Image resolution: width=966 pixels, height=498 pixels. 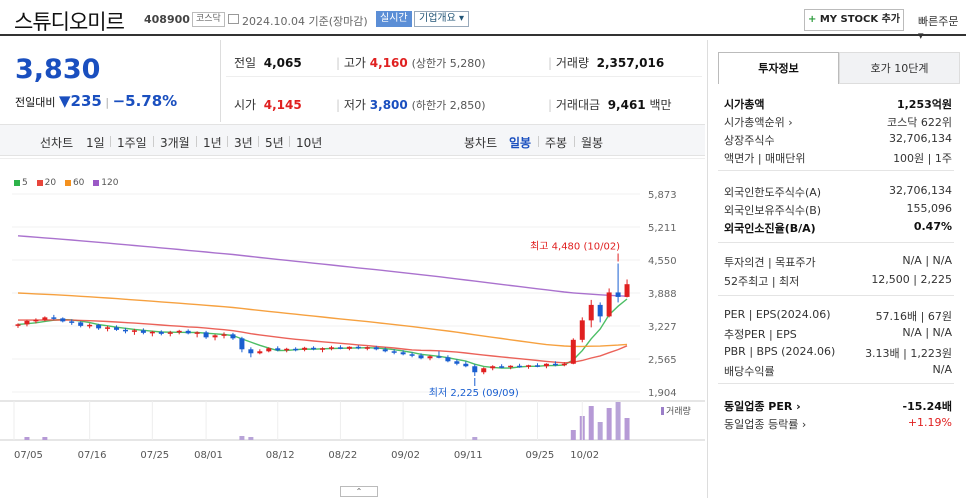 I want to click on ma5-line, so click(x=322, y=333).